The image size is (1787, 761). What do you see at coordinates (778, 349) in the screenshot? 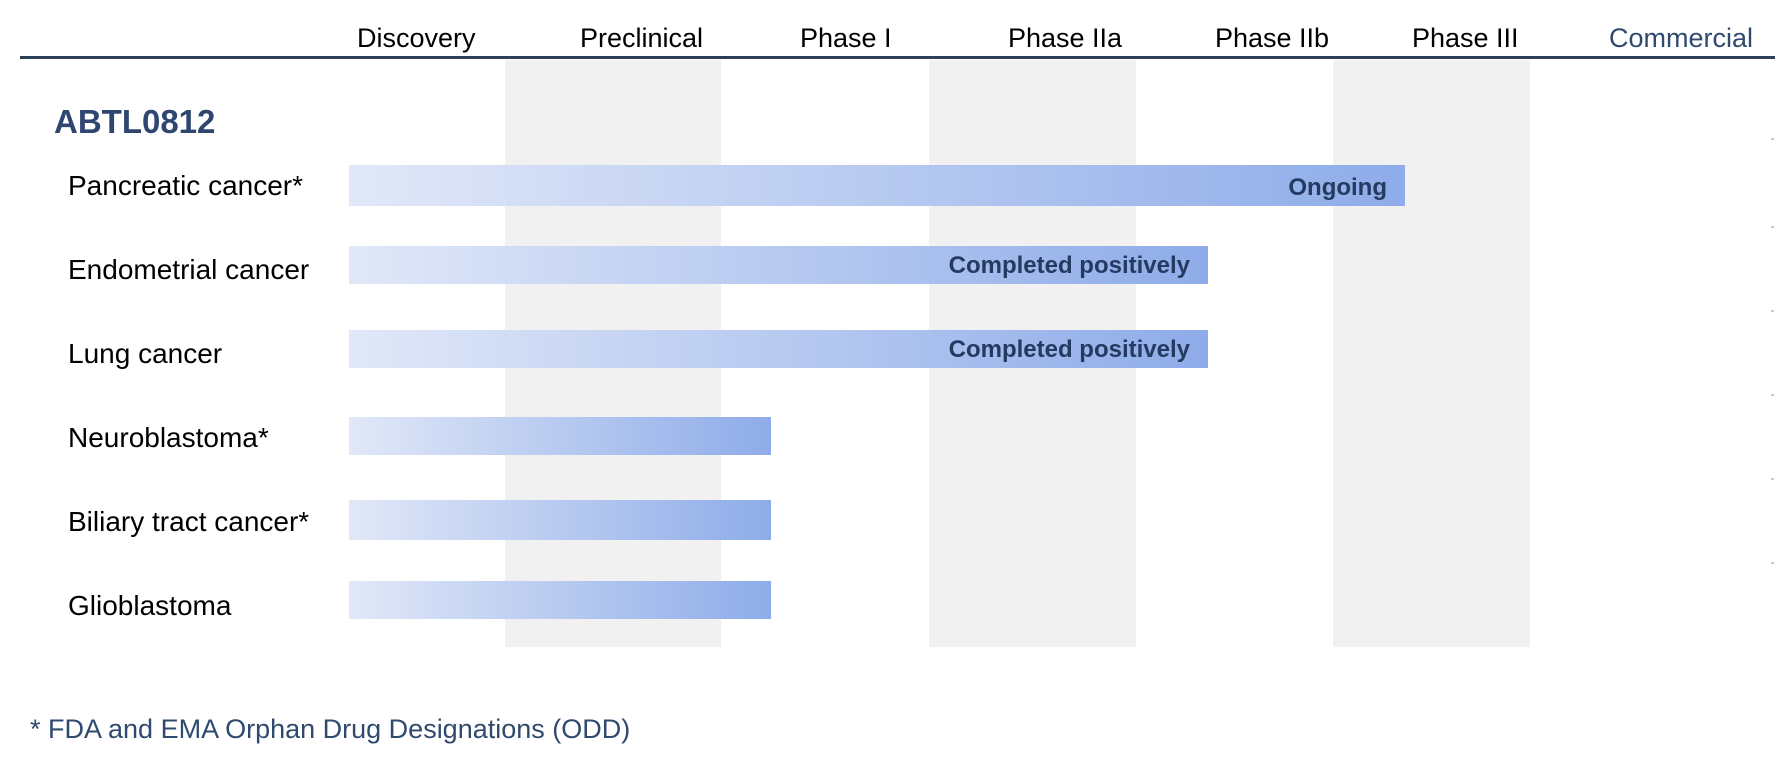
I see `progress-bar-lung` at bounding box center [778, 349].